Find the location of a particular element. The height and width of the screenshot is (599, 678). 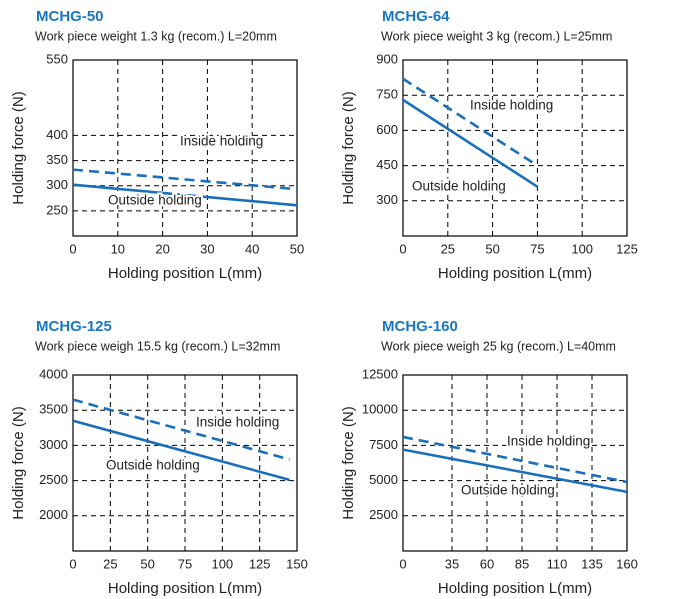

y-tick-label: 2000 is located at coordinates (53, 514).